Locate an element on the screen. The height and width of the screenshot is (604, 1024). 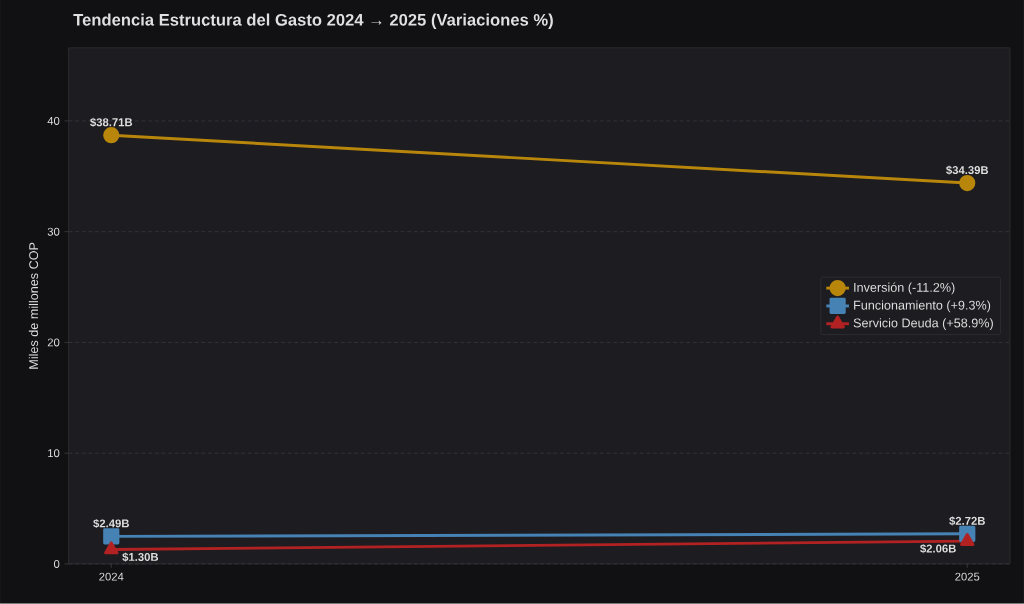
legend-label: Funcionamiento (+9.3%) is located at coordinates (922, 306).